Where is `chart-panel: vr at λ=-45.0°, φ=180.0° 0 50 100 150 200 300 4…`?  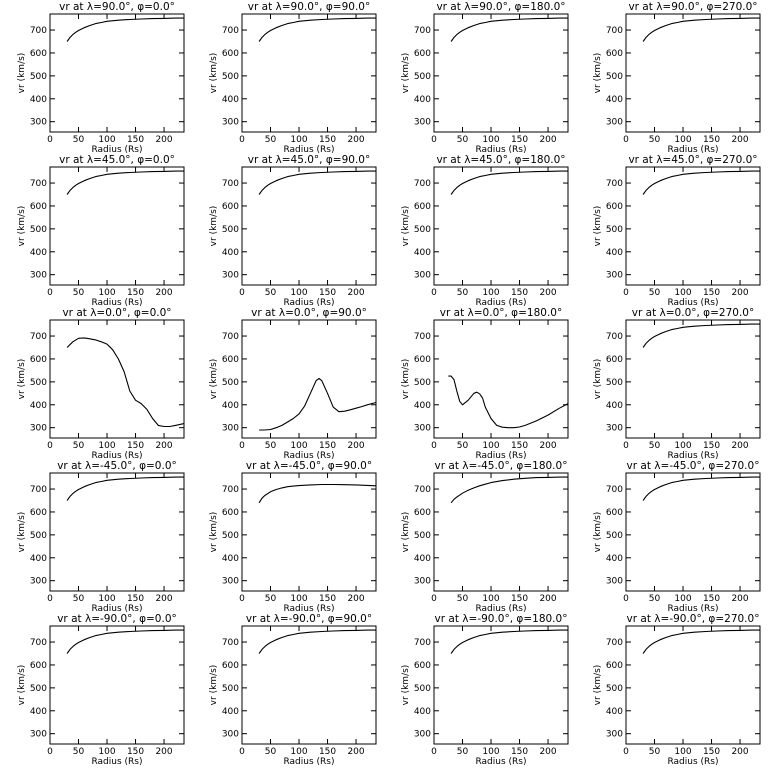
chart-panel: vr at λ=-45.0°, φ=180.0° 0 50 100 150 200 300 4… is located at coordinates (485, 537).